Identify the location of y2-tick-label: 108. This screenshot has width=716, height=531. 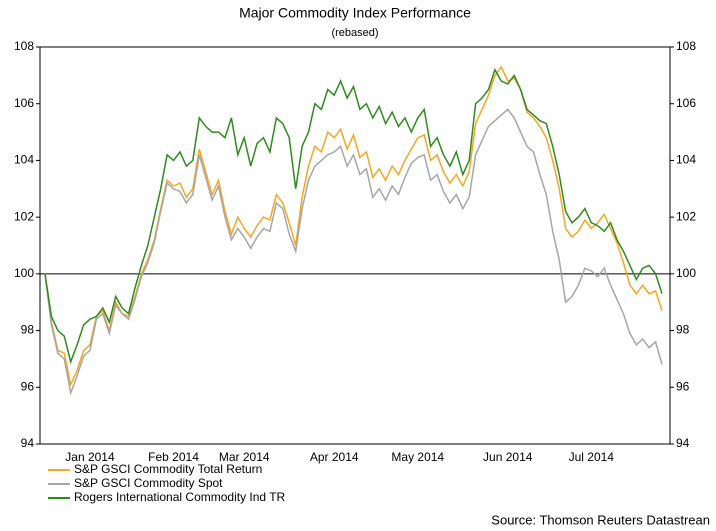
(686, 46).